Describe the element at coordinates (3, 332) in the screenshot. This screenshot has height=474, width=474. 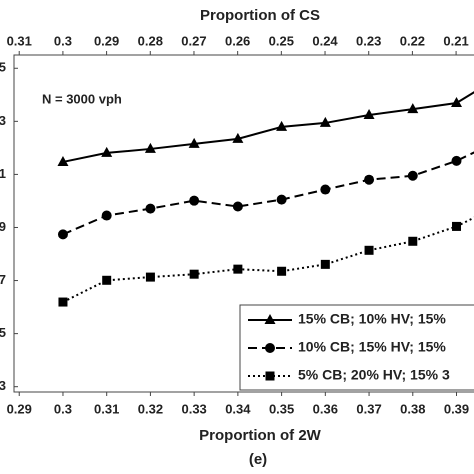
I see `y-tick-label: 0.5` at that location.